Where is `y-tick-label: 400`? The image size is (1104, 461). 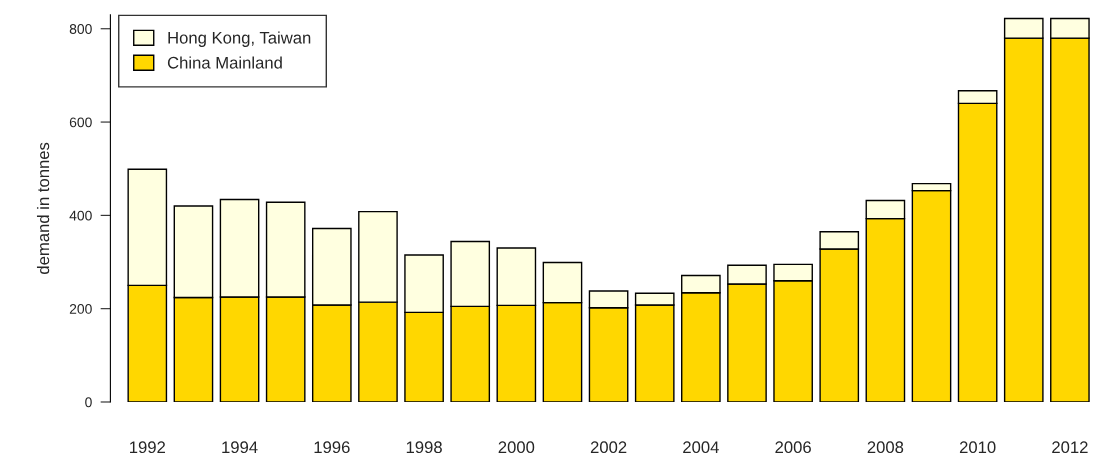
y-tick-label: 400 is located at coordinates (80, 215).